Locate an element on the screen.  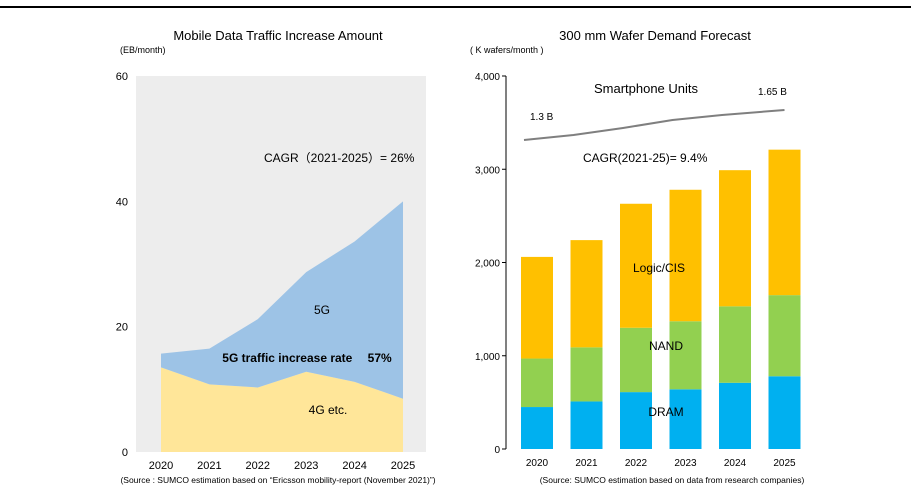
traffic-y-tick-label: 0 is located at coordinates (125, 453).